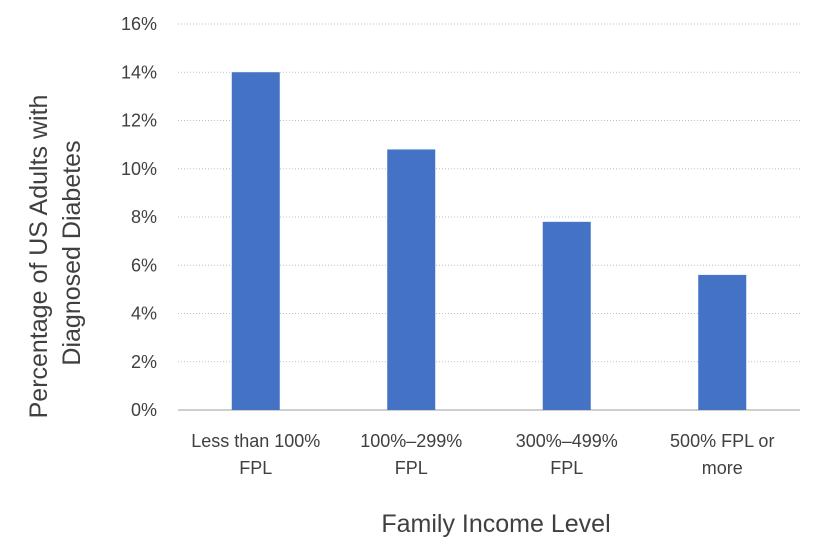  Describe the element at coordinates (411, 454) in the screenshot. I see `x-tick-label: 100%–299% FPL` at that location.